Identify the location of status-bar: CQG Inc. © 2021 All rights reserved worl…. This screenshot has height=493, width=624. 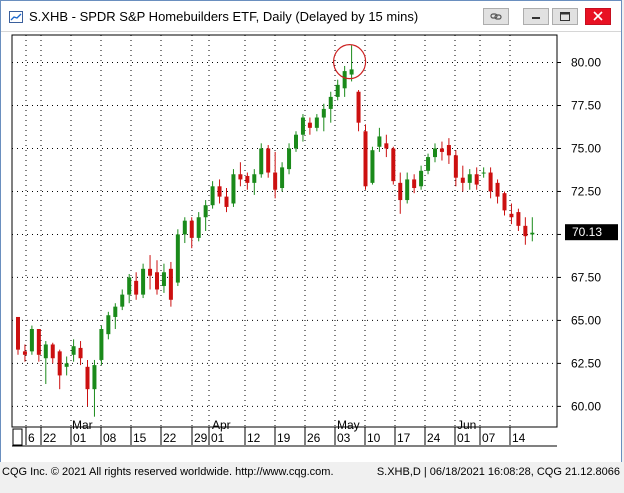
(312, 477).